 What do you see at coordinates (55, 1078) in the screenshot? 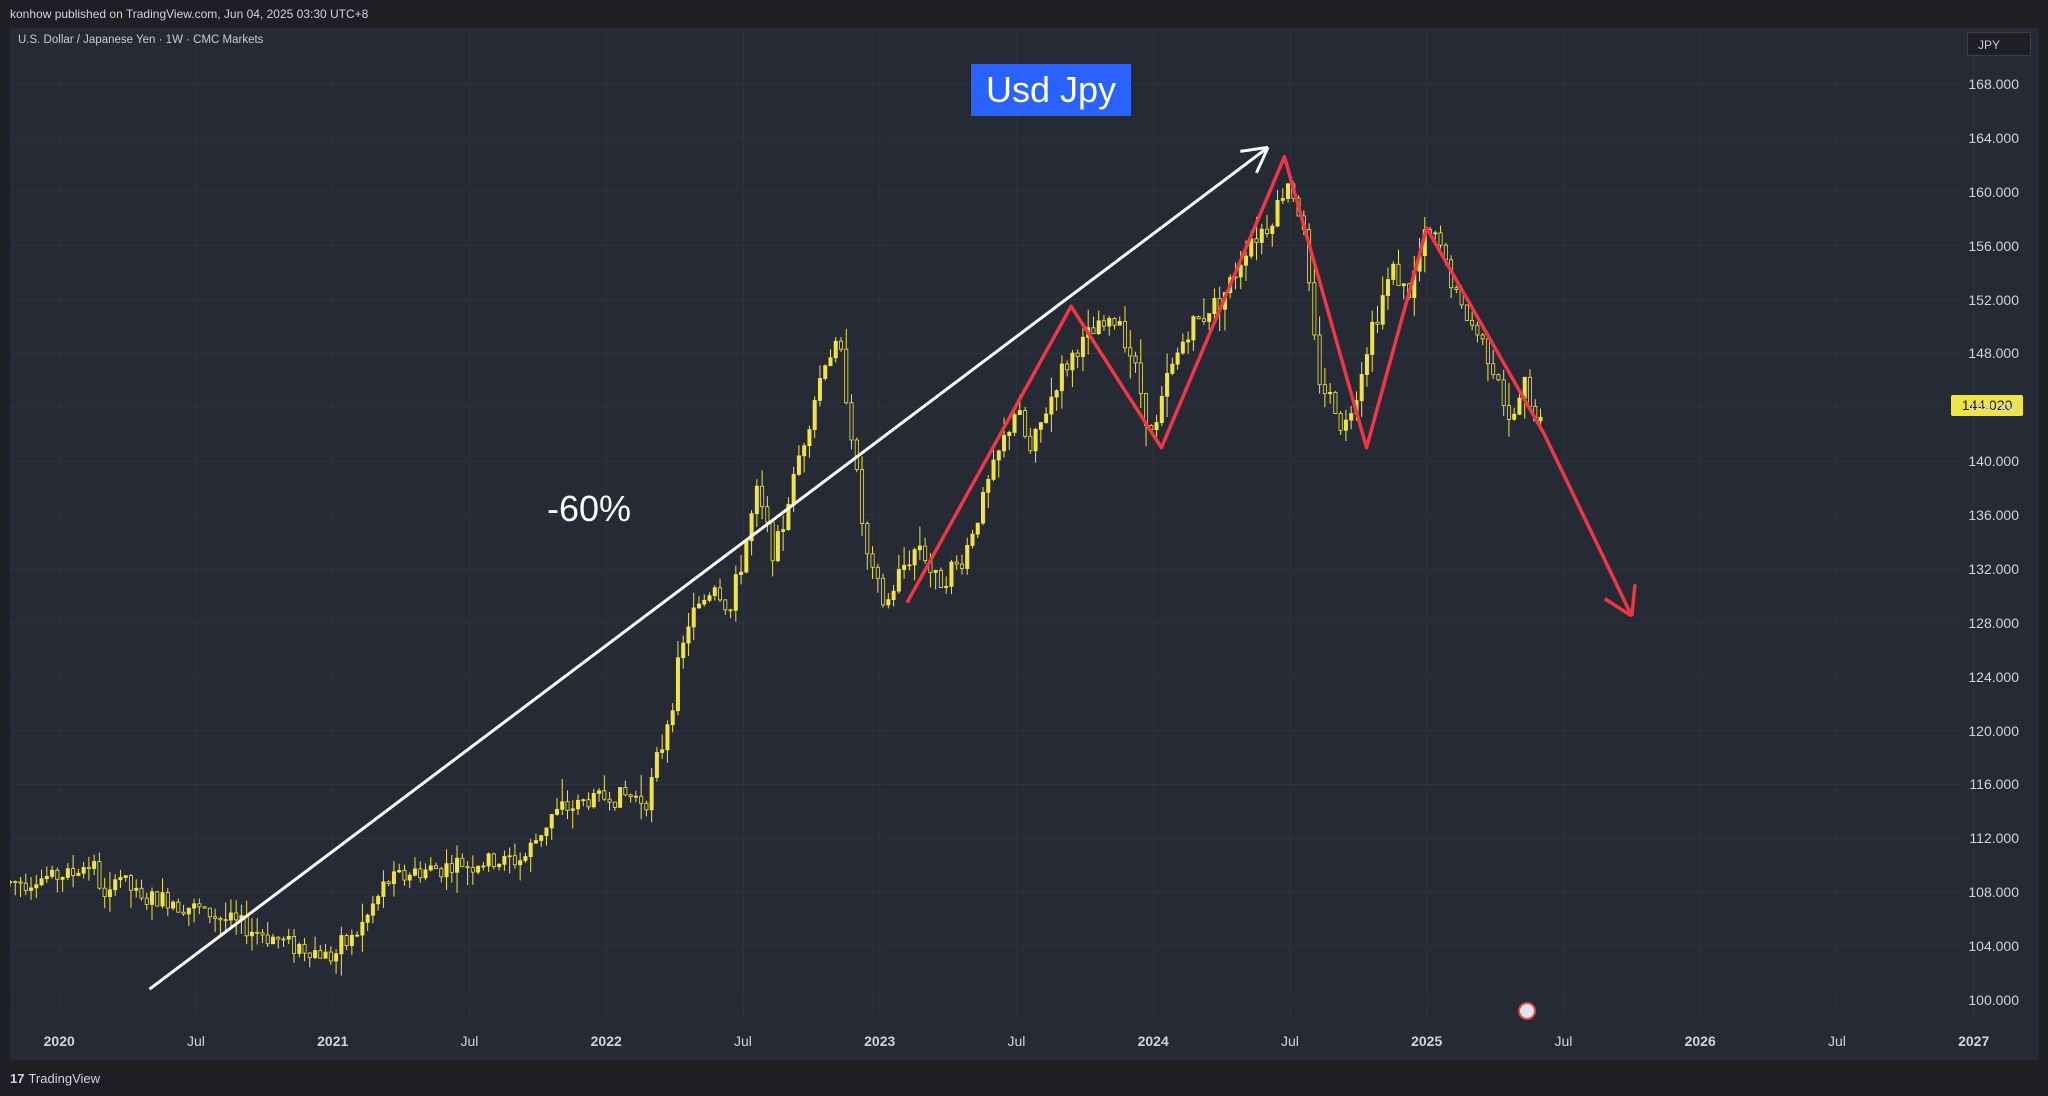
I see `tradingview-brand: 17 TradingView` at bounding box center [55, 1078].